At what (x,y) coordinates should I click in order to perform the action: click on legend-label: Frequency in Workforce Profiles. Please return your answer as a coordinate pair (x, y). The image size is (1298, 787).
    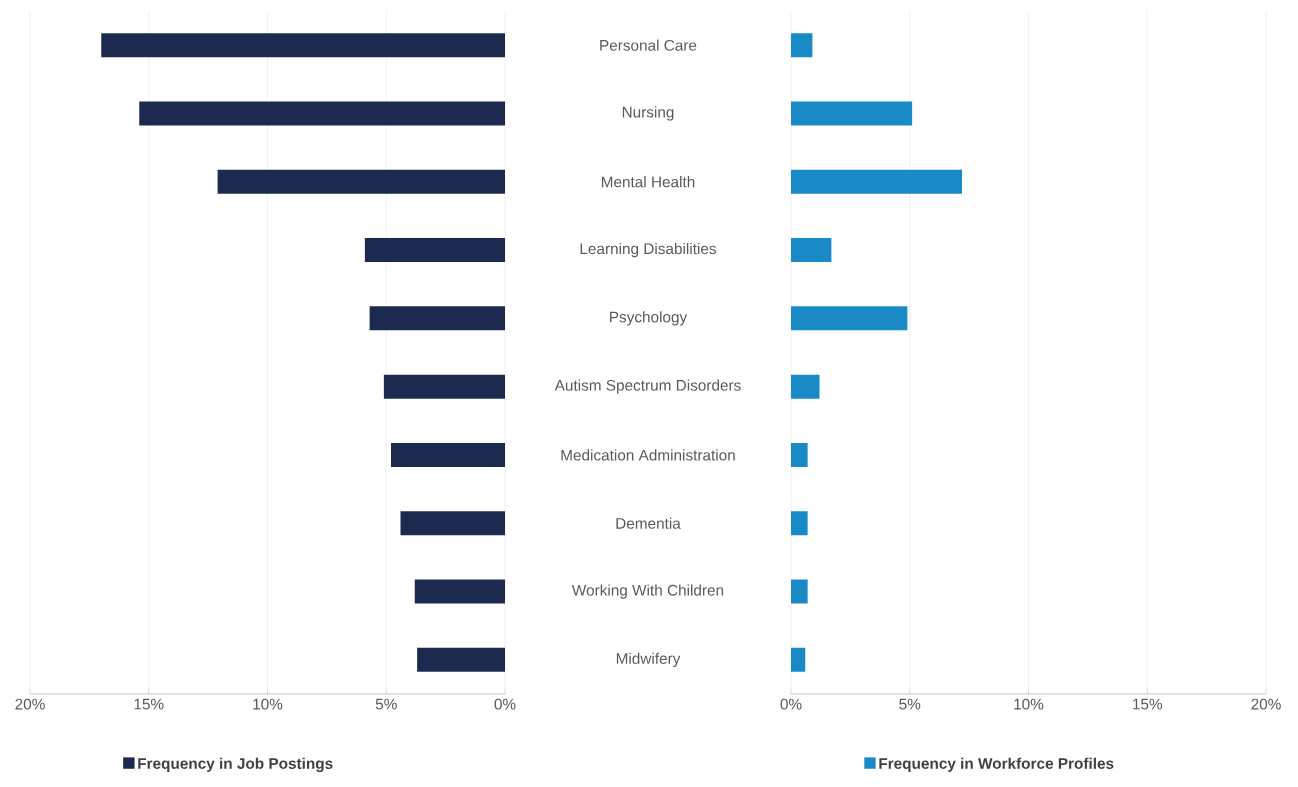
    Looking at the image, I should click on (996, 764).